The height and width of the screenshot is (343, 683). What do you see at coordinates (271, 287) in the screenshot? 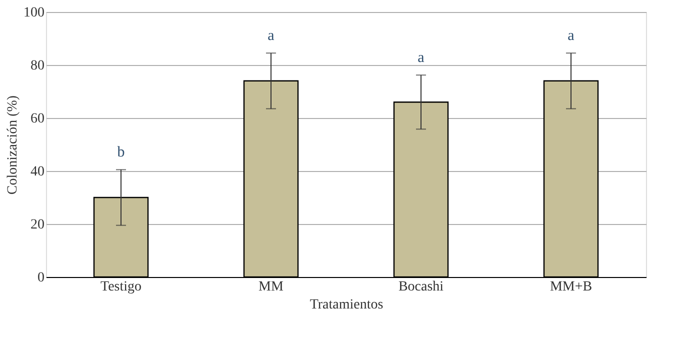
I see `x-tick-label: MM` at bounding box center [271, 287].